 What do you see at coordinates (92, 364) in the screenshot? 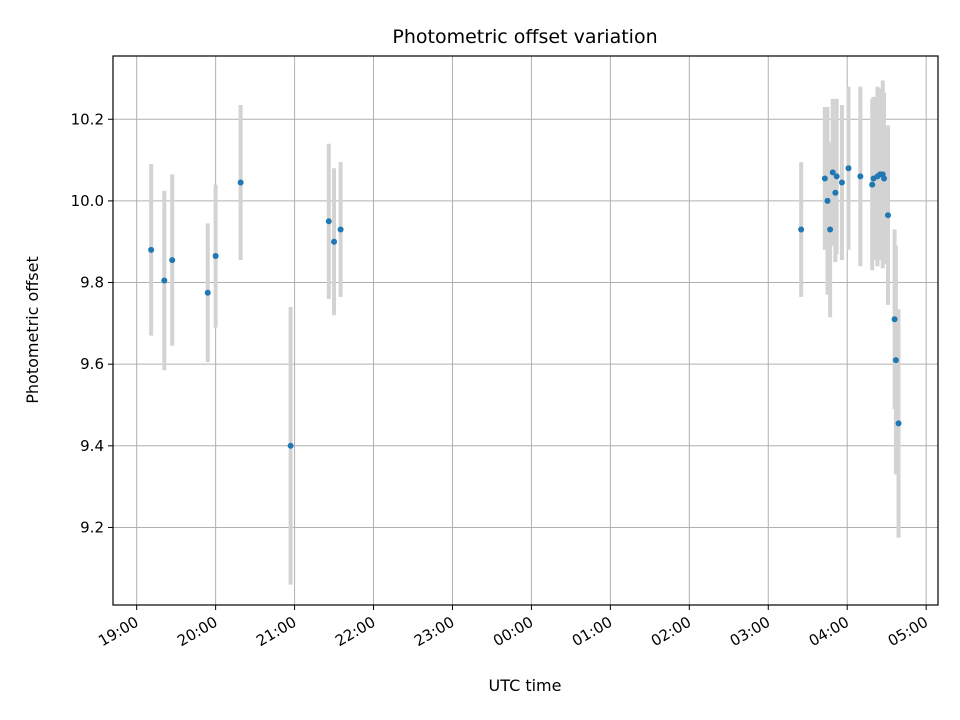
I see `y-tick-label: 9.6` at bounding box center [92, 364].